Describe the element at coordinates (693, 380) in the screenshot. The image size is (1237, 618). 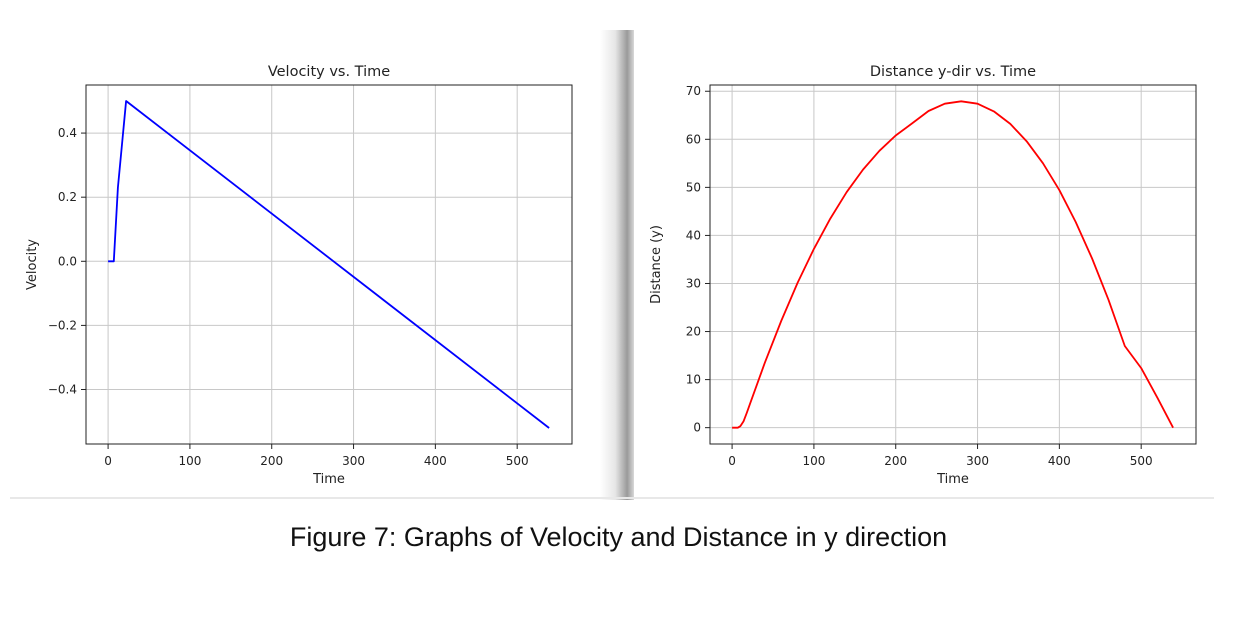
I see `distance-y-tick-label: 10` at that location.